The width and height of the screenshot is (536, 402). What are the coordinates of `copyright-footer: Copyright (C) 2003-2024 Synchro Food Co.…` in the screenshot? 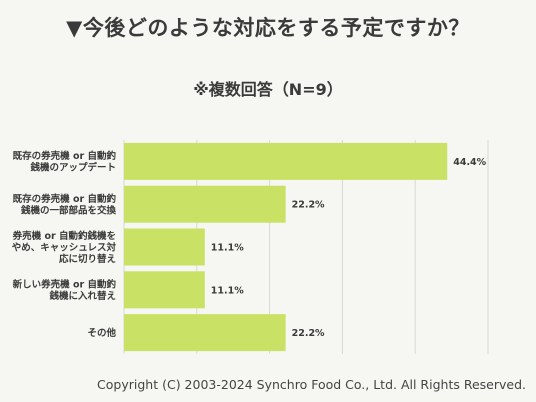 It's located at (311, 384).